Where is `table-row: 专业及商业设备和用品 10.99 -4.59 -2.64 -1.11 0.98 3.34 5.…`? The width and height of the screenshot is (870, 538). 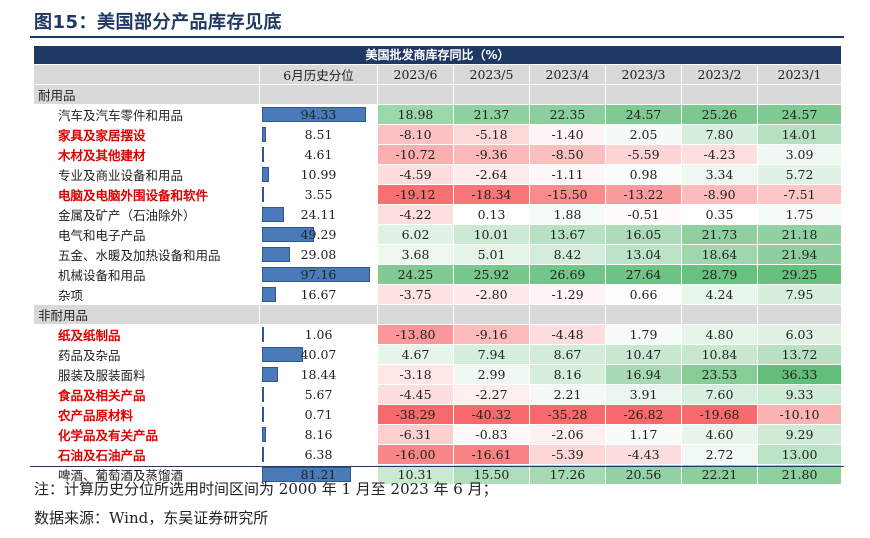
table-row: 专业及商业设备和用品 10.99 -4.59 -2.64 -1.11 0.98 3.34 5.… is located at coordinates (438, 174).